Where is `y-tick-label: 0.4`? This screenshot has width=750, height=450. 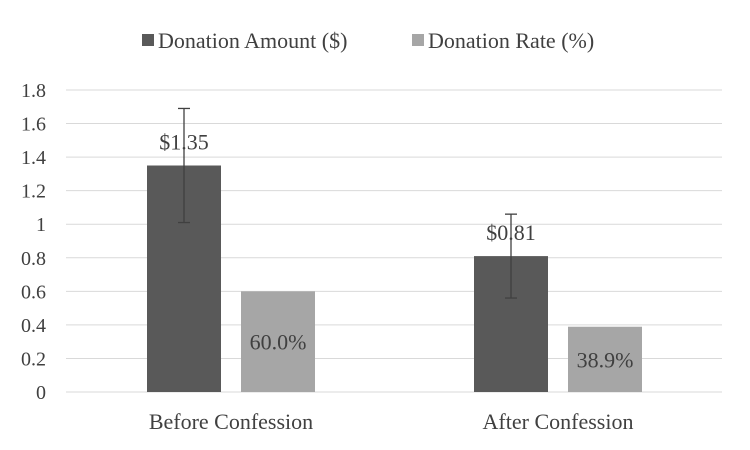
y-tick-label: 0.4 is located at coordinates (33, 326).